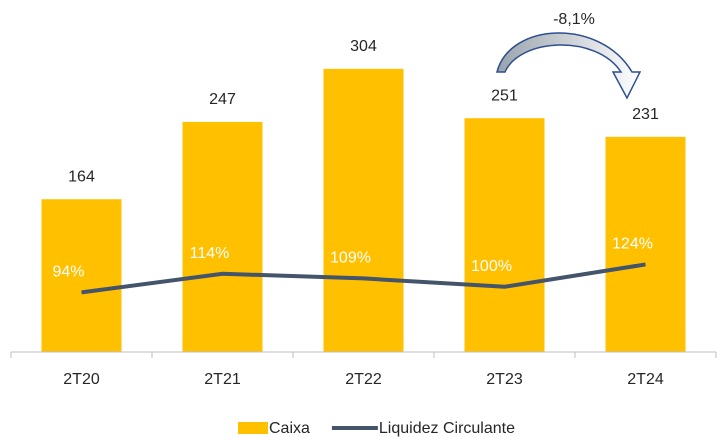  Describe the element at coordinates (350, 258) in the screenshot. I see `line-value-label: 109%` at that location.